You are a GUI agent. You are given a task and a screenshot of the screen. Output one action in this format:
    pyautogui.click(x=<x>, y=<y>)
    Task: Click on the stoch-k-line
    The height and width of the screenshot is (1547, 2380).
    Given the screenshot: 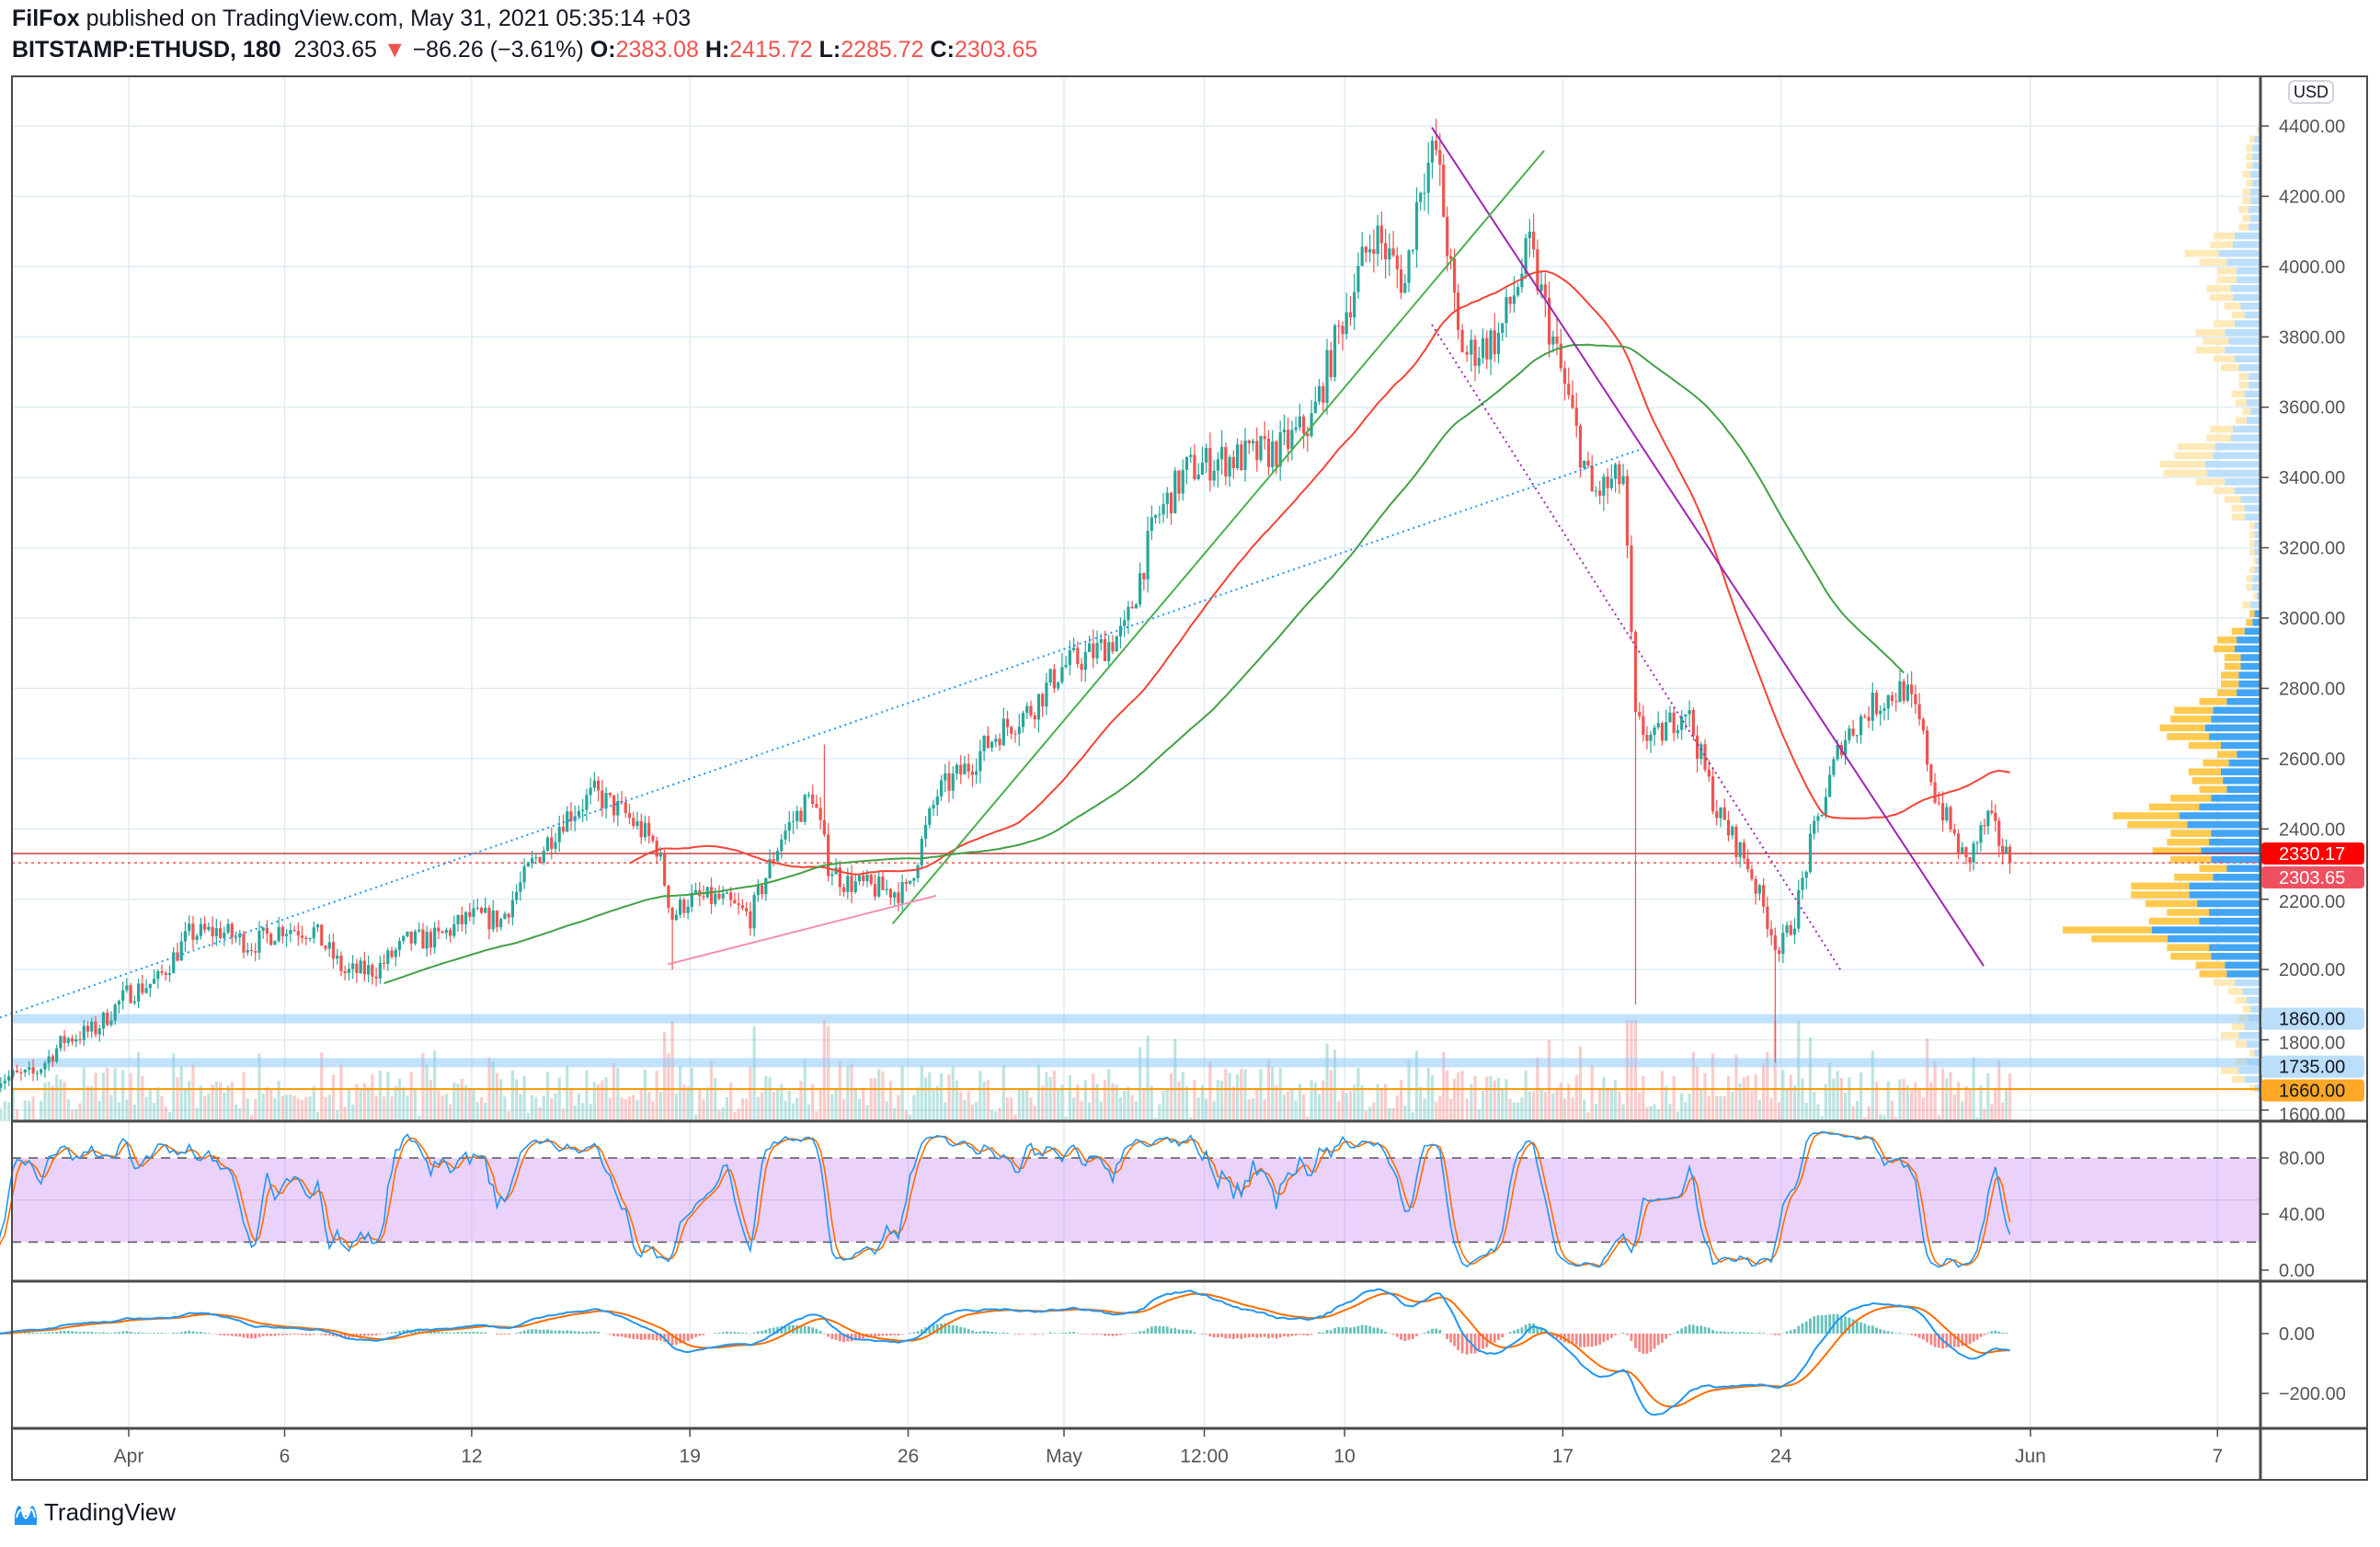 What is the action you would take?
    pyautogui.click(x=1005, y=1199)
    